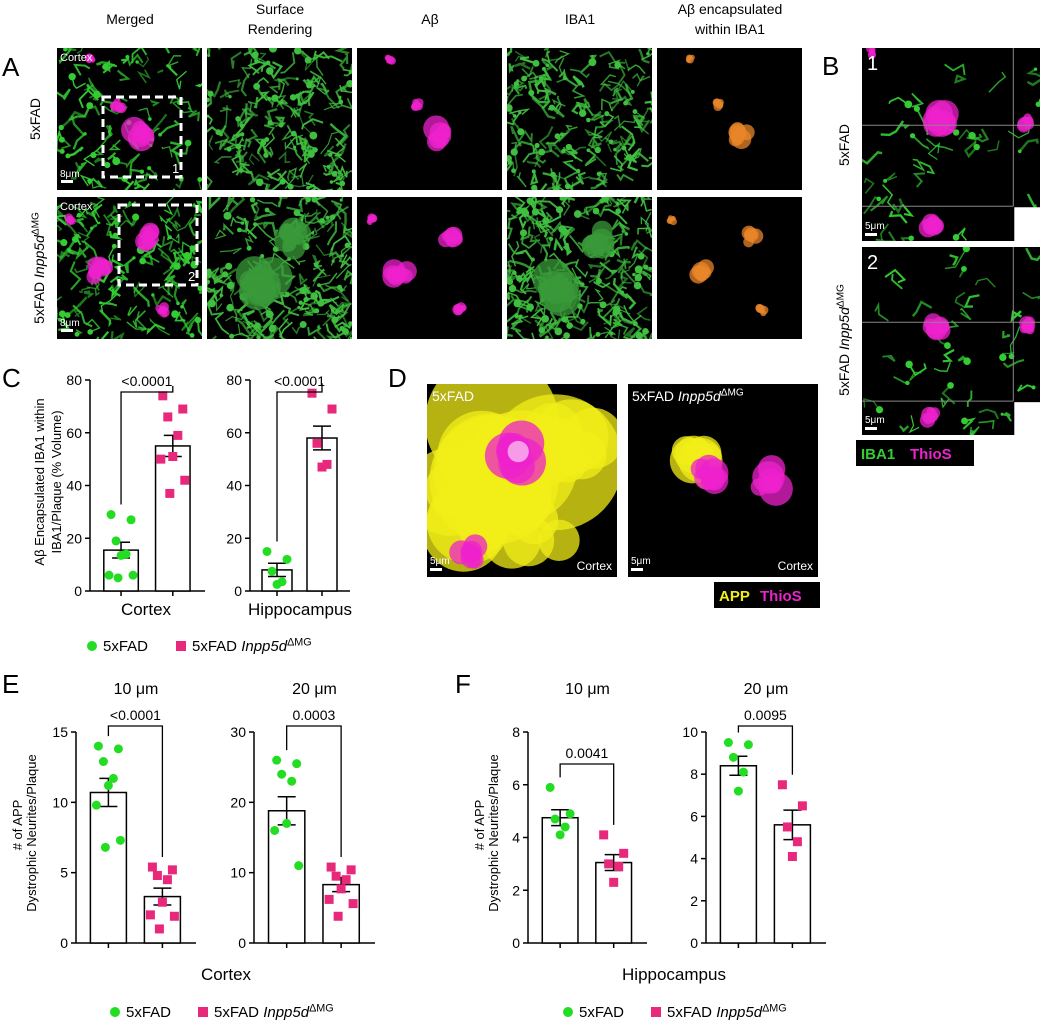 This screenshot has height=1022, width=1050. I want to click on chart-title: 20 μm, so click(766, 689).